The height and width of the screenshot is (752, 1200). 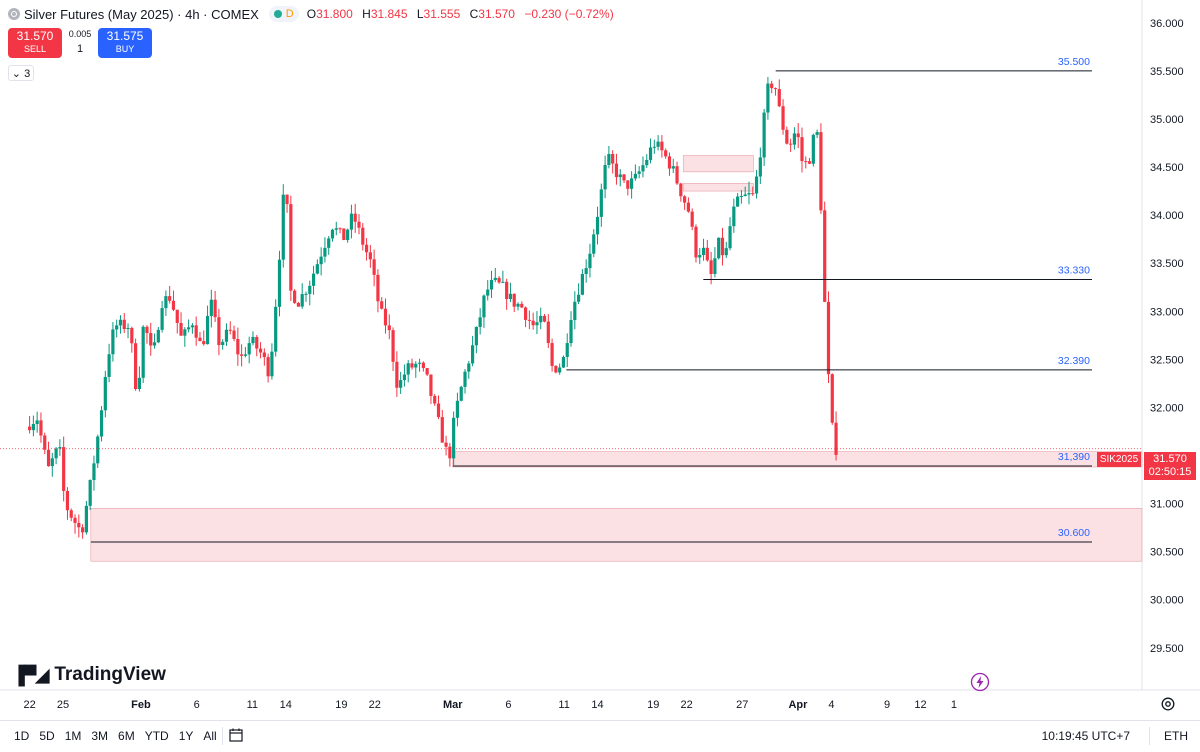 I want to click on order-quantity: 1, so click(x=80, y=49).